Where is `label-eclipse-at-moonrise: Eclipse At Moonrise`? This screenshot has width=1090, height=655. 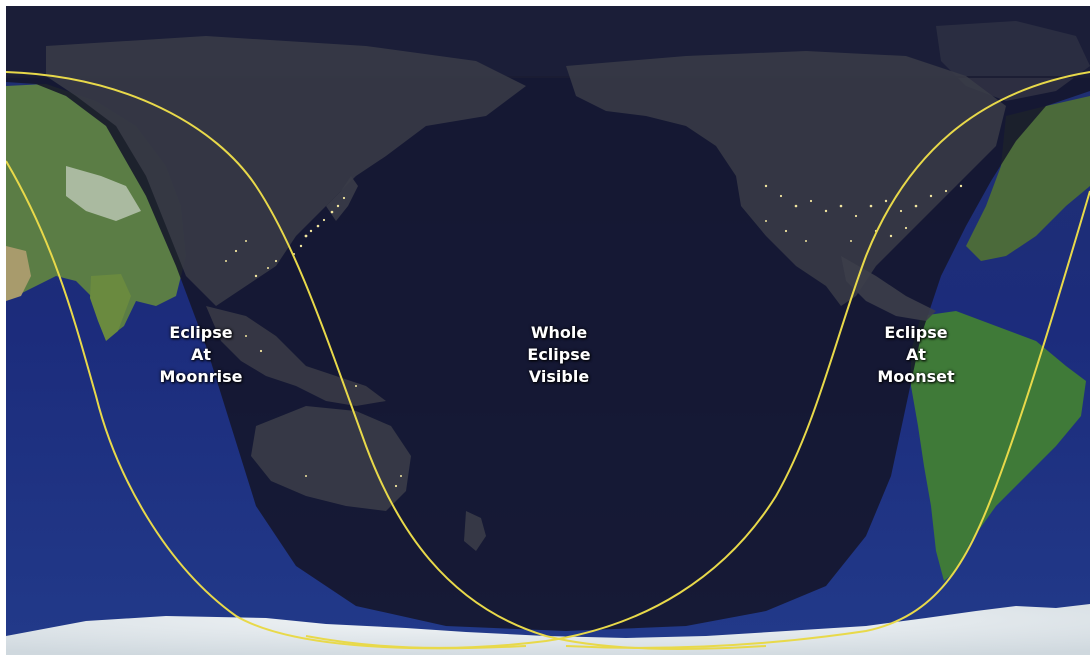 label-eclipse-at-moonrise: Eclipse At Moonrise is located at coordinates (201, 355).